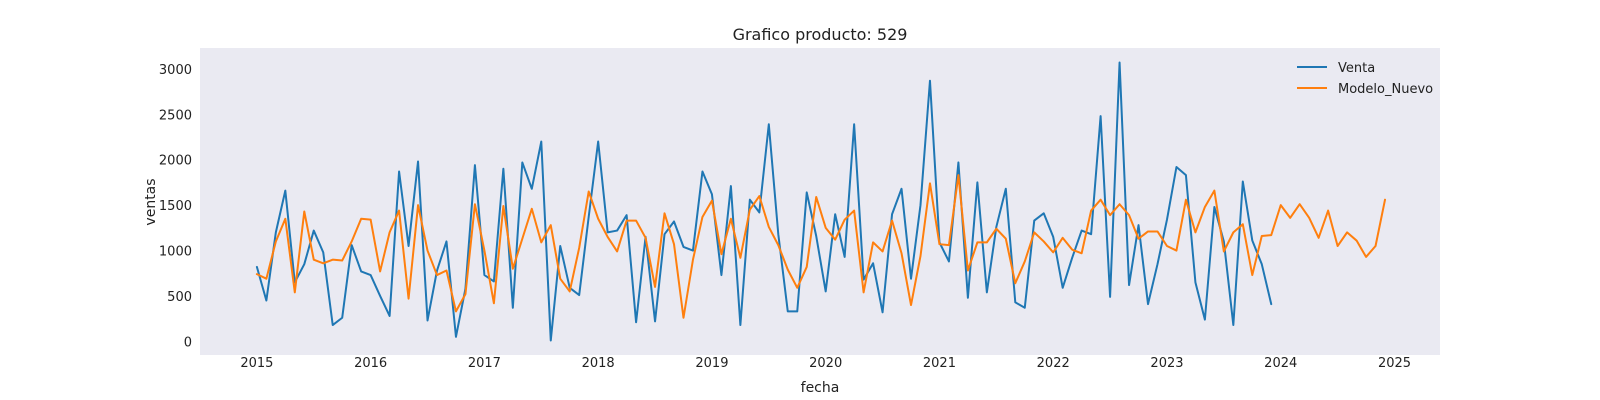 The image size is (1600, 400). Describe the element at coordinates (820, 34) in the screenshot. I see `chart-title: Grafico producto: 529` at that location.